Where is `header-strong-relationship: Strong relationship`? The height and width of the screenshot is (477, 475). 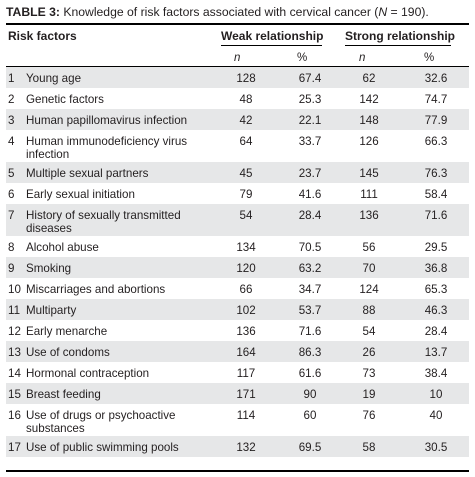
header-strong-relationship: Strong relationship is located at coordinates (400, 36).